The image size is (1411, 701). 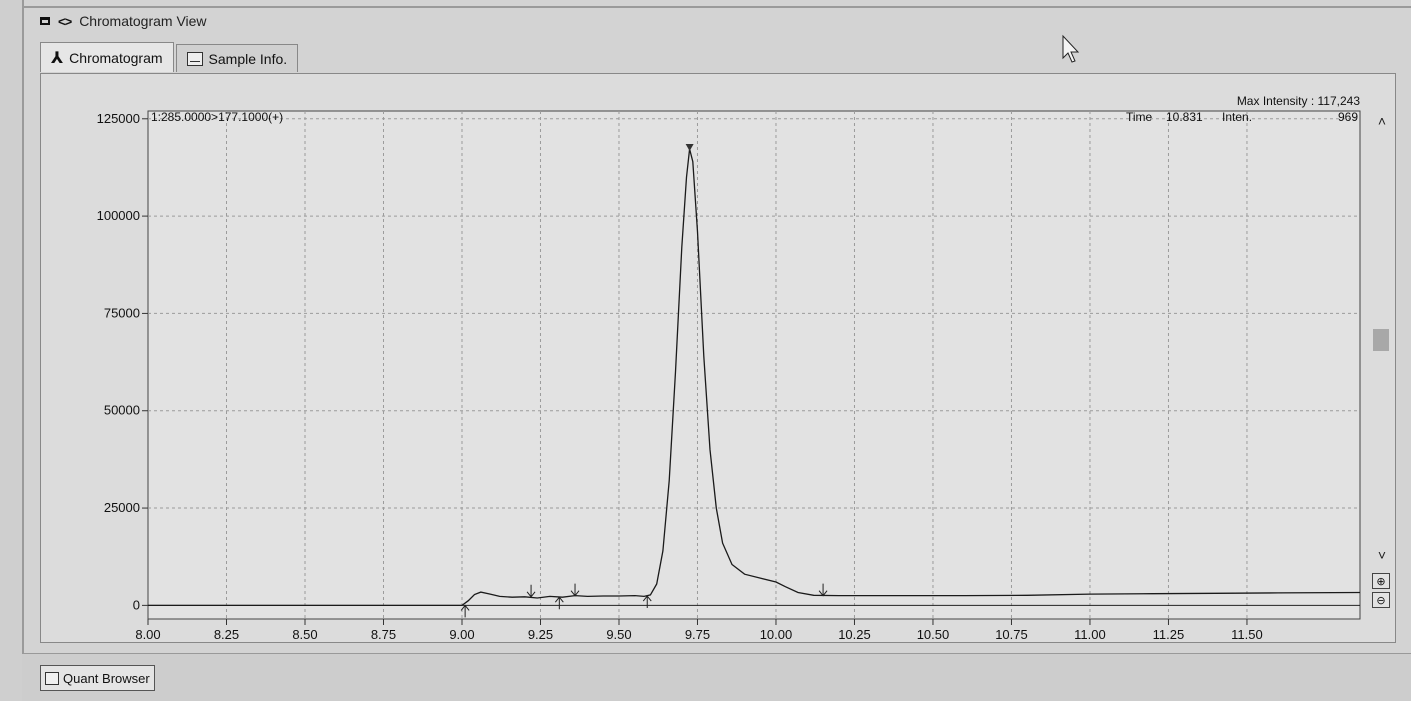 I want to click on restore-window-icon, so click(x=45, y=21).